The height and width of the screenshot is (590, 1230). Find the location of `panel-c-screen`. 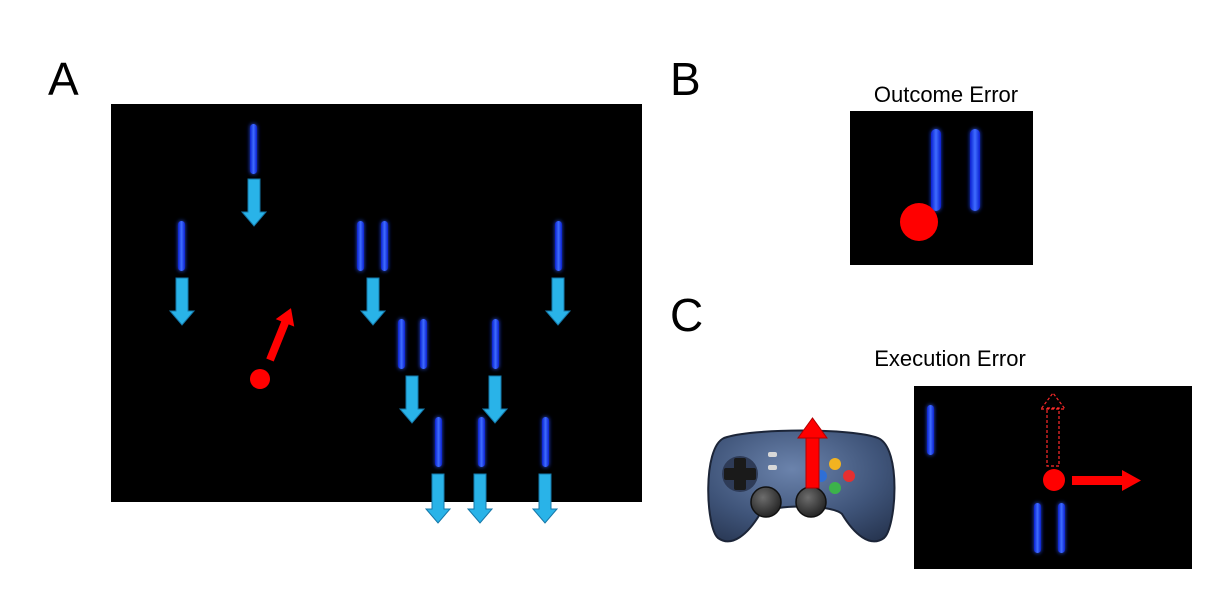

panel-c-screen is located at coordinates (1053, 477).